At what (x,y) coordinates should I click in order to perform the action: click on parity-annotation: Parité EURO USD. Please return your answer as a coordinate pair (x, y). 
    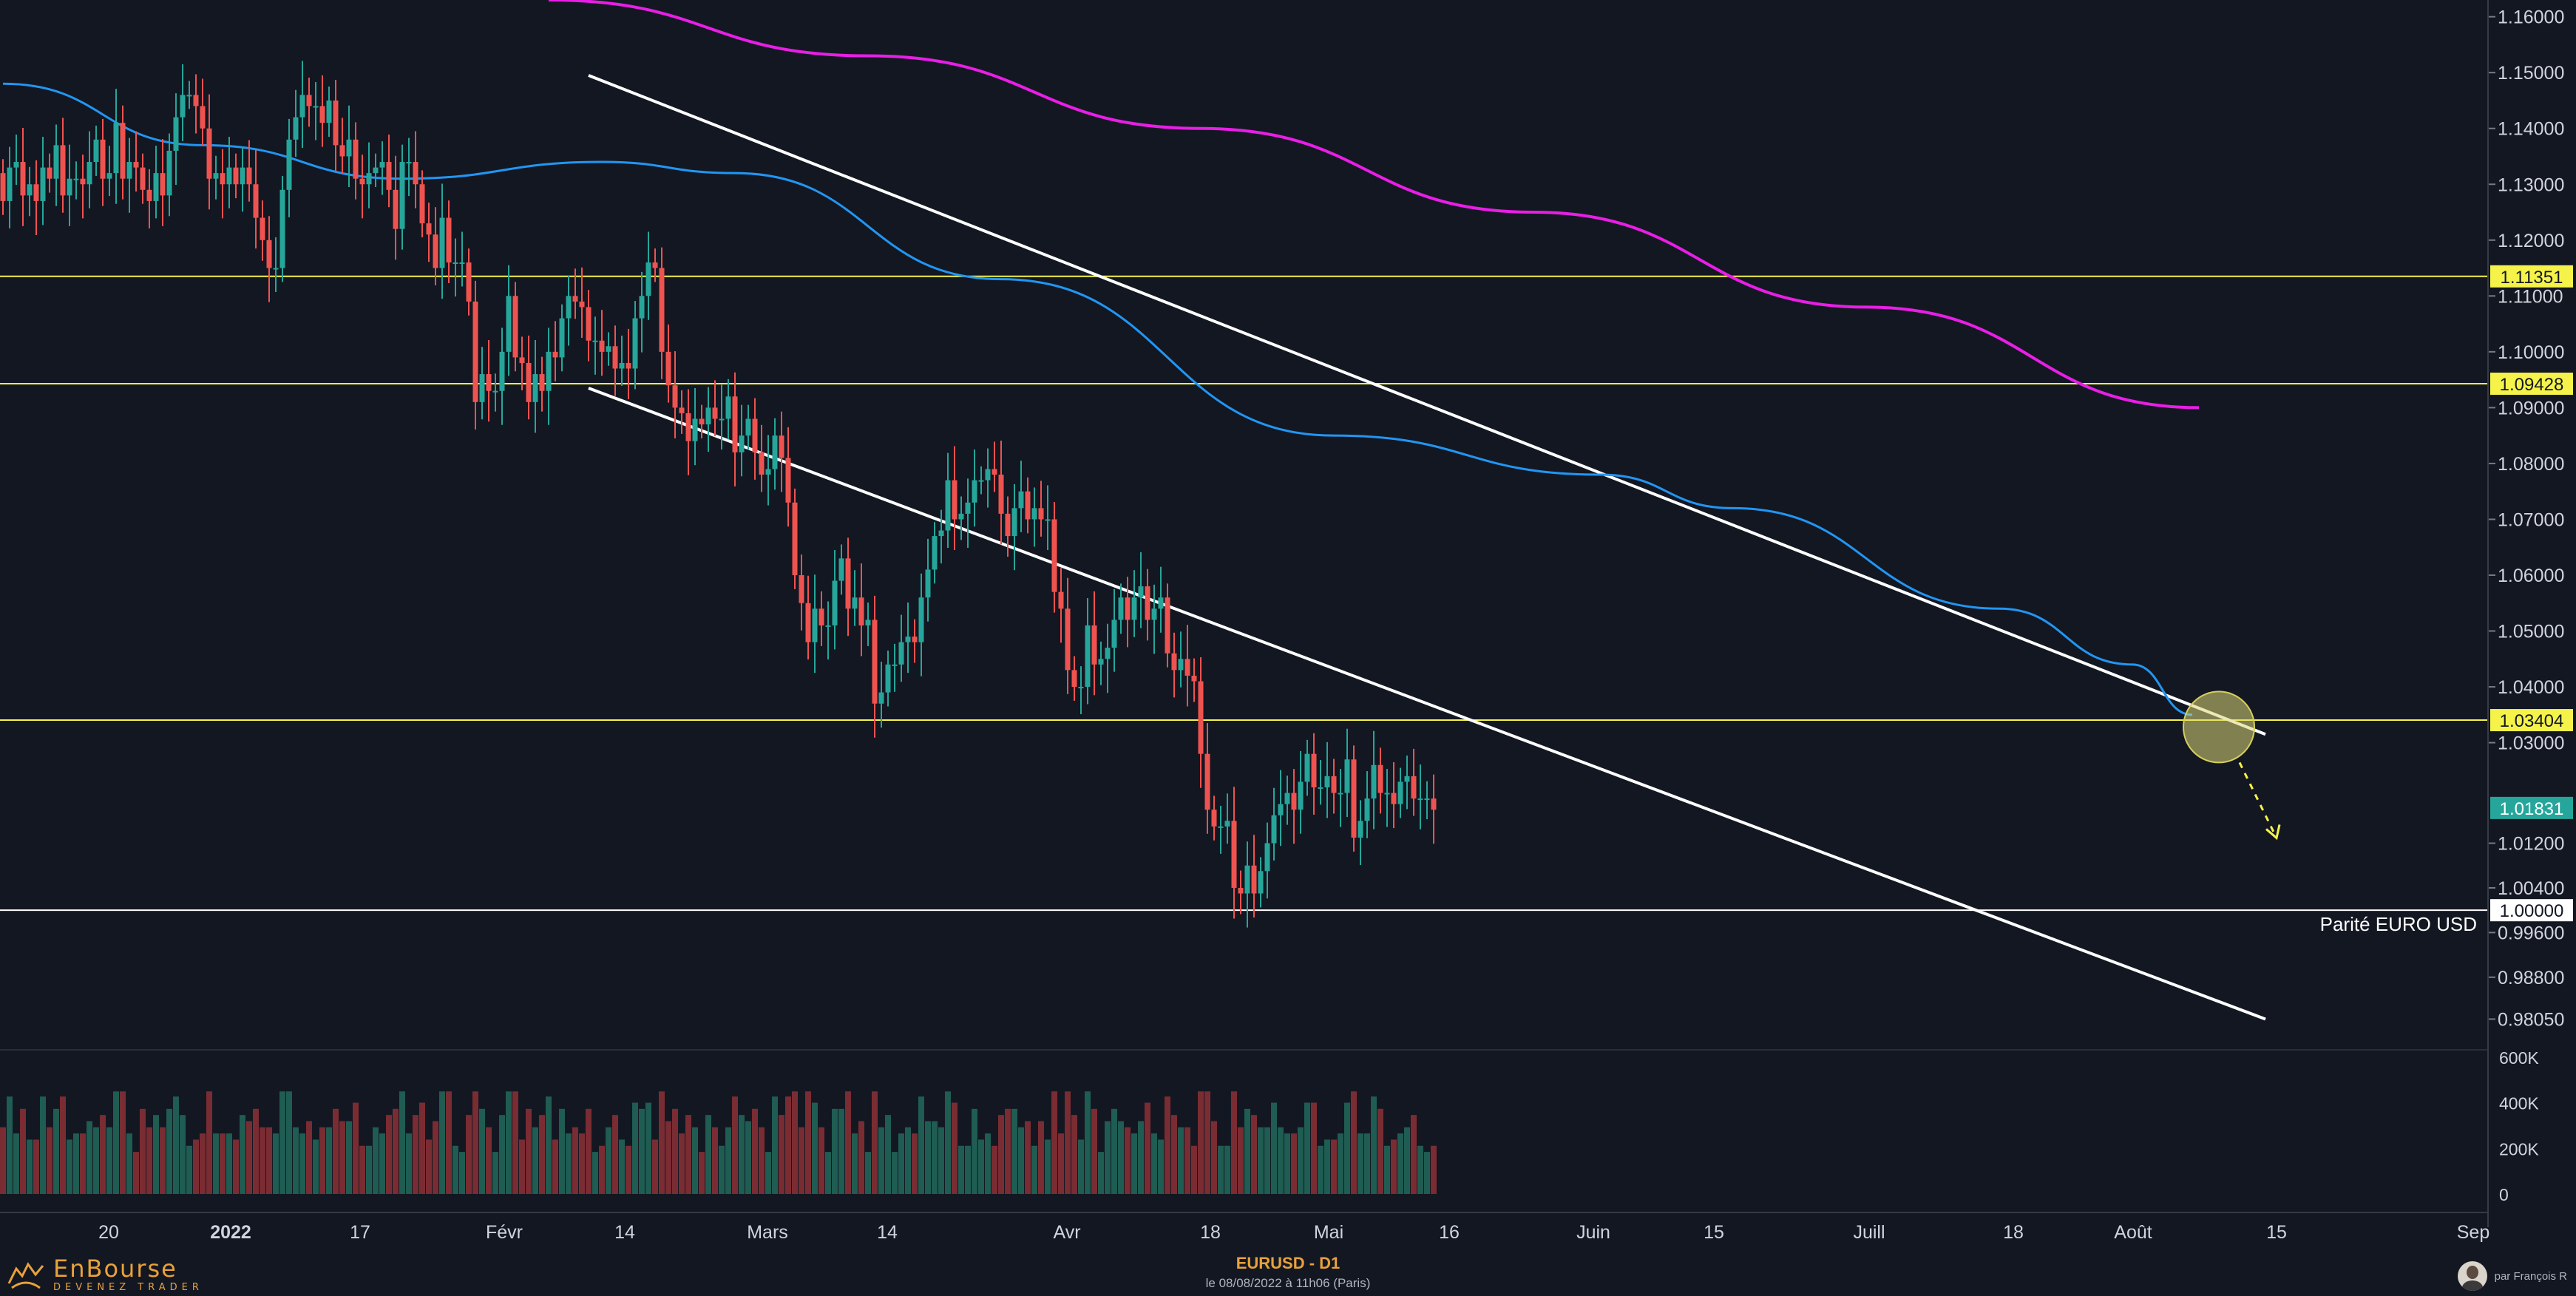
    Looking at the image, I should click on (2398, 924).